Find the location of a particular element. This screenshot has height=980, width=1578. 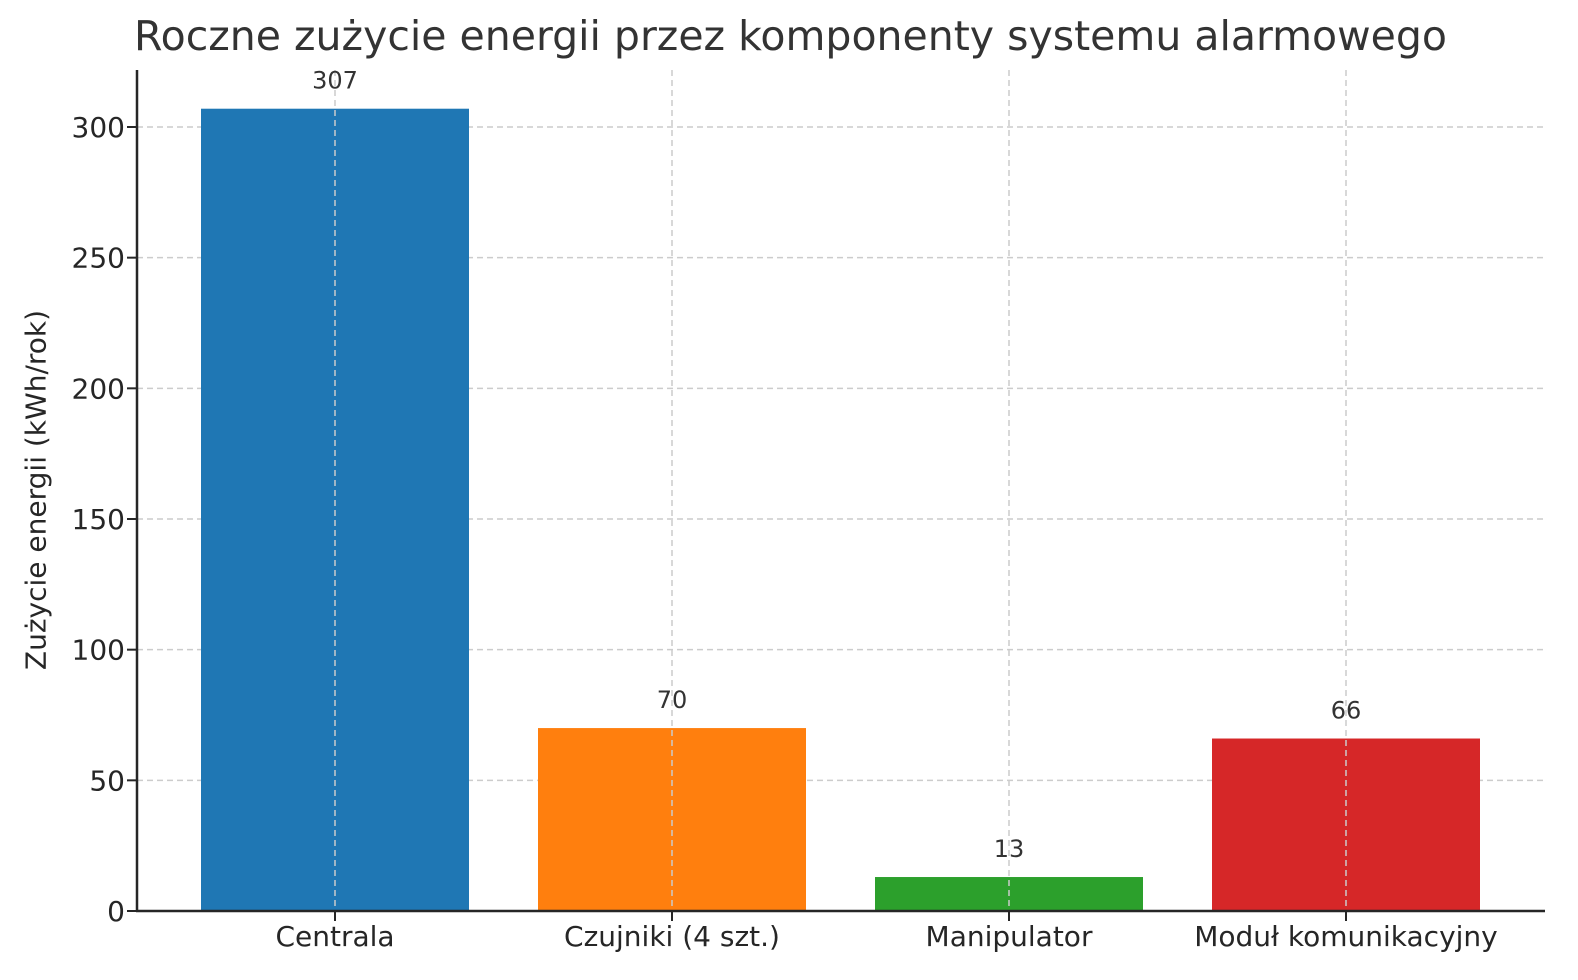

y-tick-label: 200 is located at coordinates (98, 388).